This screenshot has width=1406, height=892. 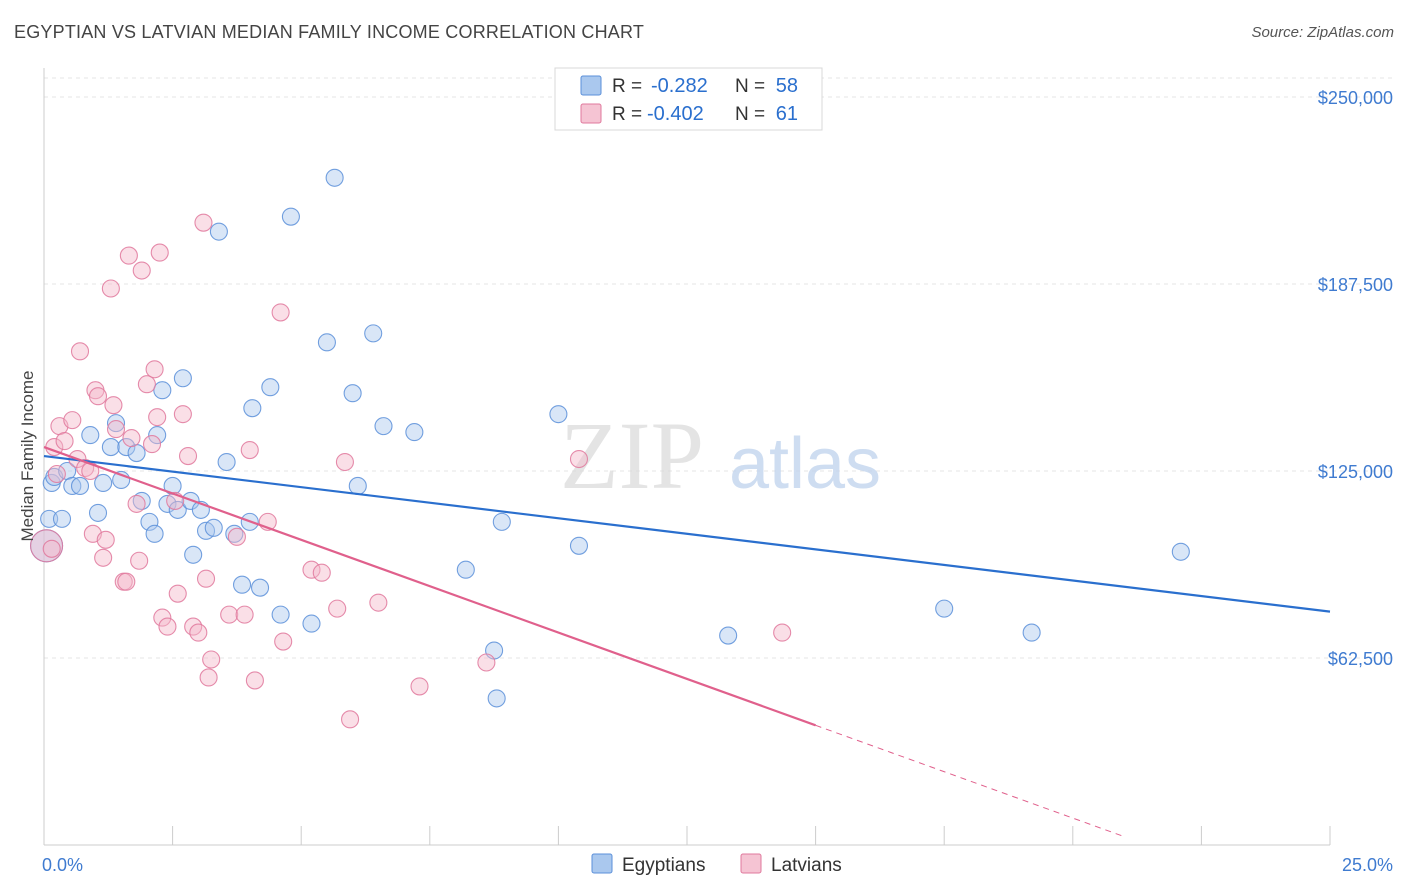 What do you see at coordinates (627, 114) in the screenshot?
I see `legend-r-label-2: R =` at bounding box center [627, 114].